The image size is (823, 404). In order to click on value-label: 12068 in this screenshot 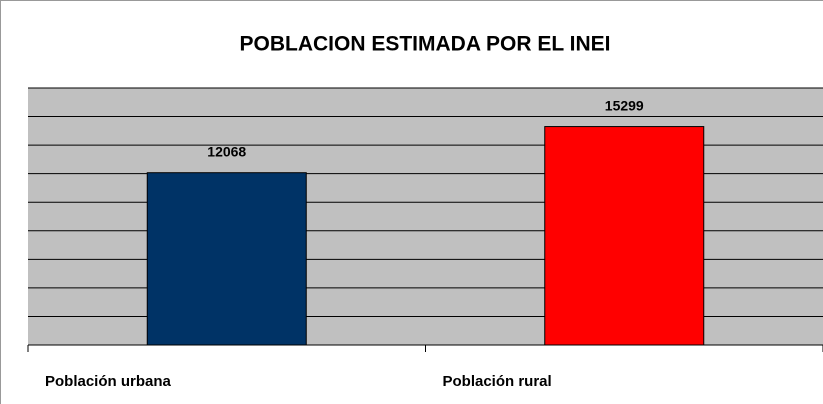, I will do `click(226, 151)`.